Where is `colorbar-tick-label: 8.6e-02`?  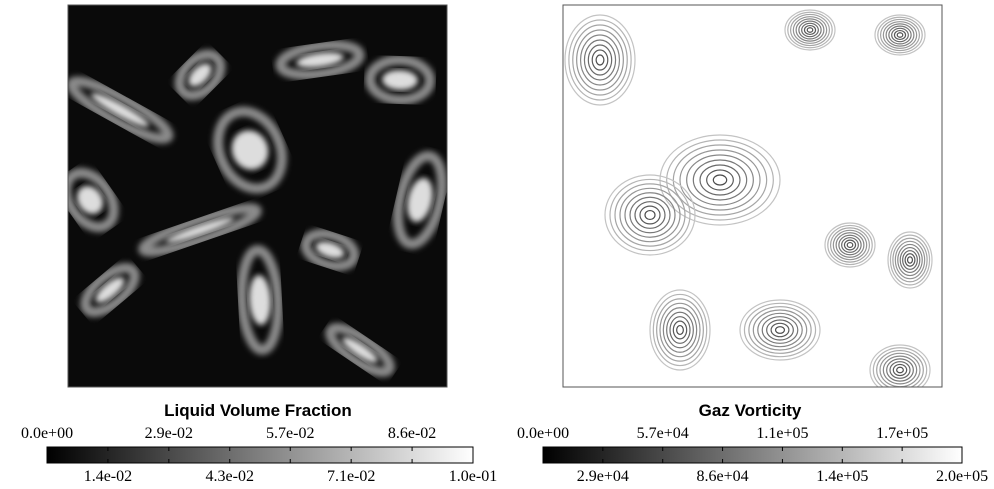 colorbar-tick-label: 8.6e-02 is located at coordinates (412, 433).